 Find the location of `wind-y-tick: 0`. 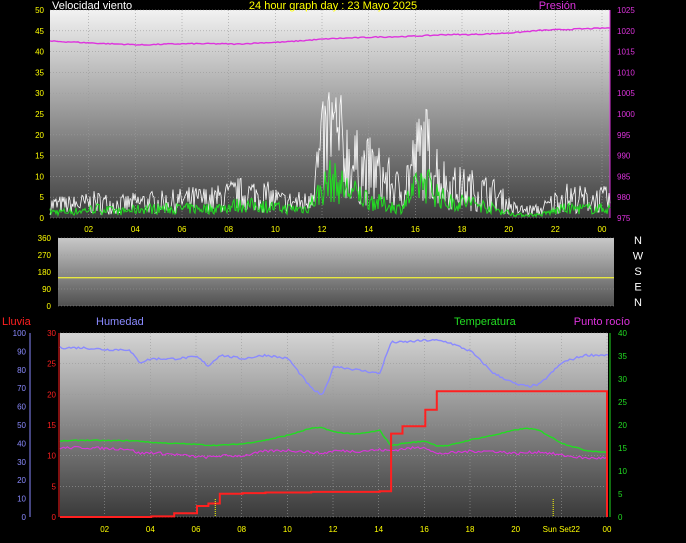

wind-y-tick: 0 is located at coordinates (42, 218).